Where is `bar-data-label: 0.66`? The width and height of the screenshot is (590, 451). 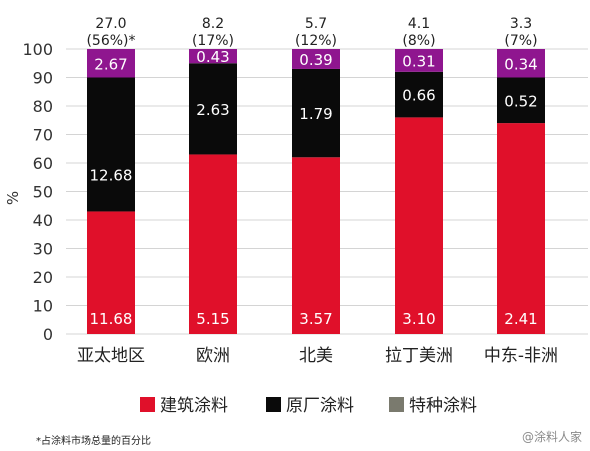
bar-data-label: 0.66 is located at coordinates (418, 96).